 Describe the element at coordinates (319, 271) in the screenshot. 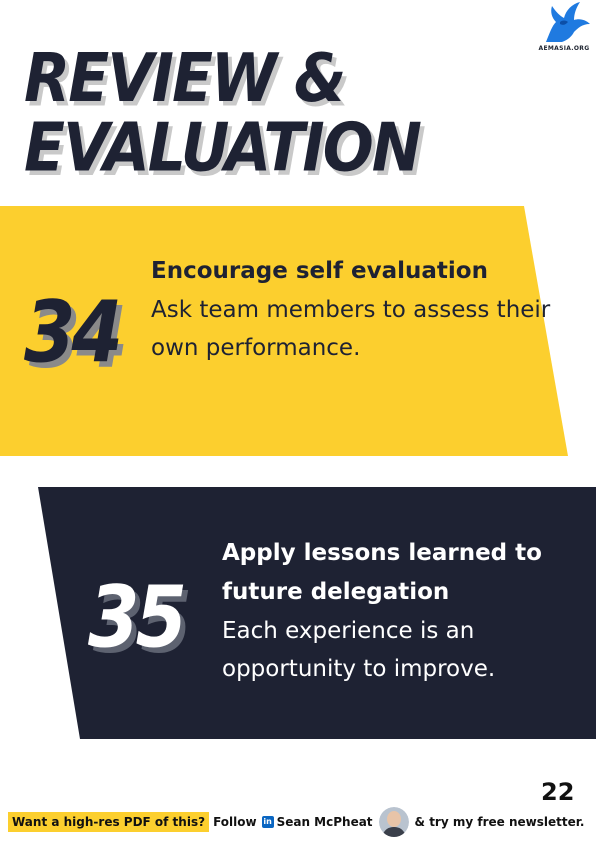

I see `tip-heading: Encourage self evaluation` at that location.